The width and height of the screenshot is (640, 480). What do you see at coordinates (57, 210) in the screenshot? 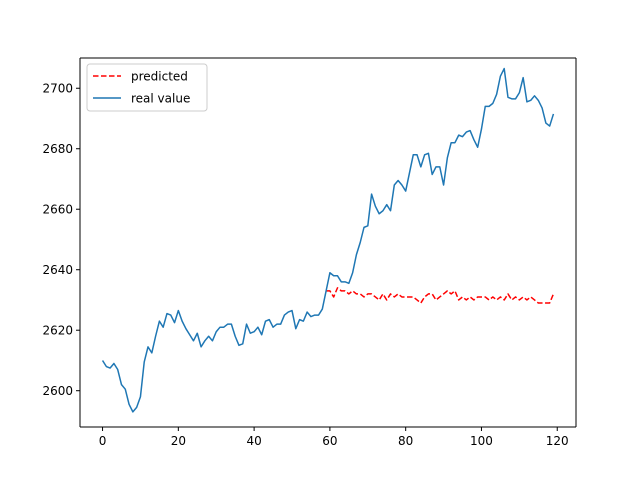
I see `y-tick-label: 2660` at bounding box center [57, 210].